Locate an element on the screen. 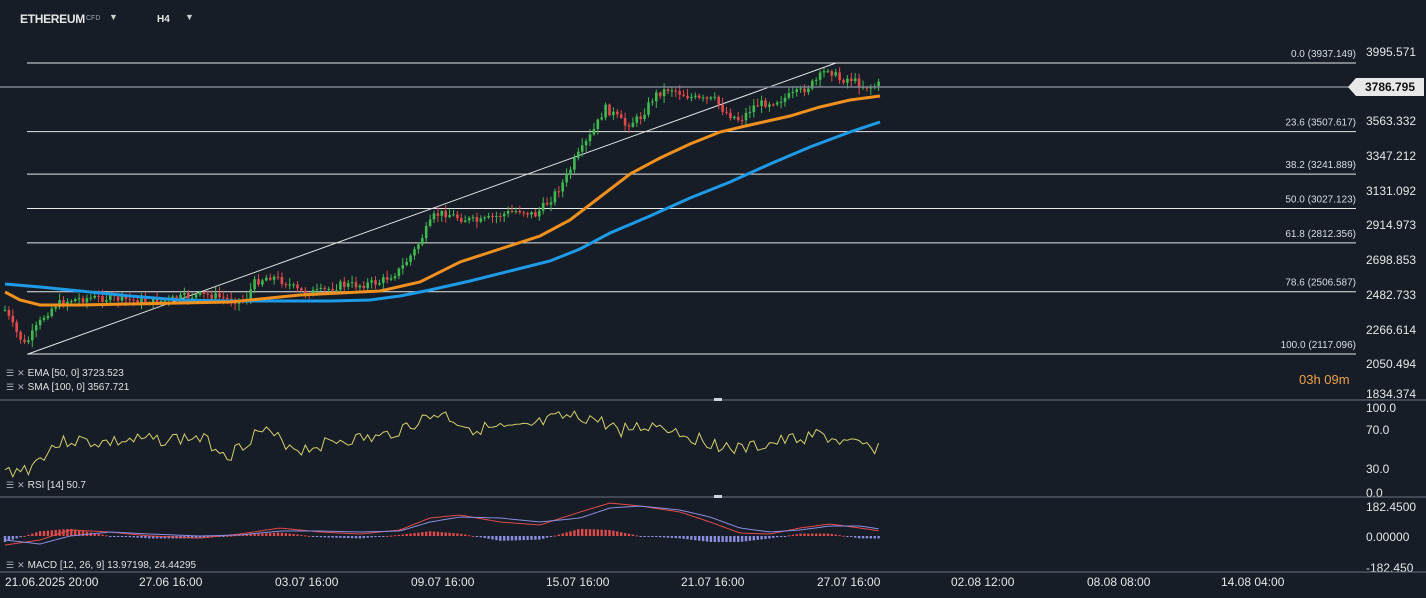  macd-legend: ☰ ✕ MACD [12, 26, 9] 13.97198, 24.44295 is located at coordinates (101, 565).